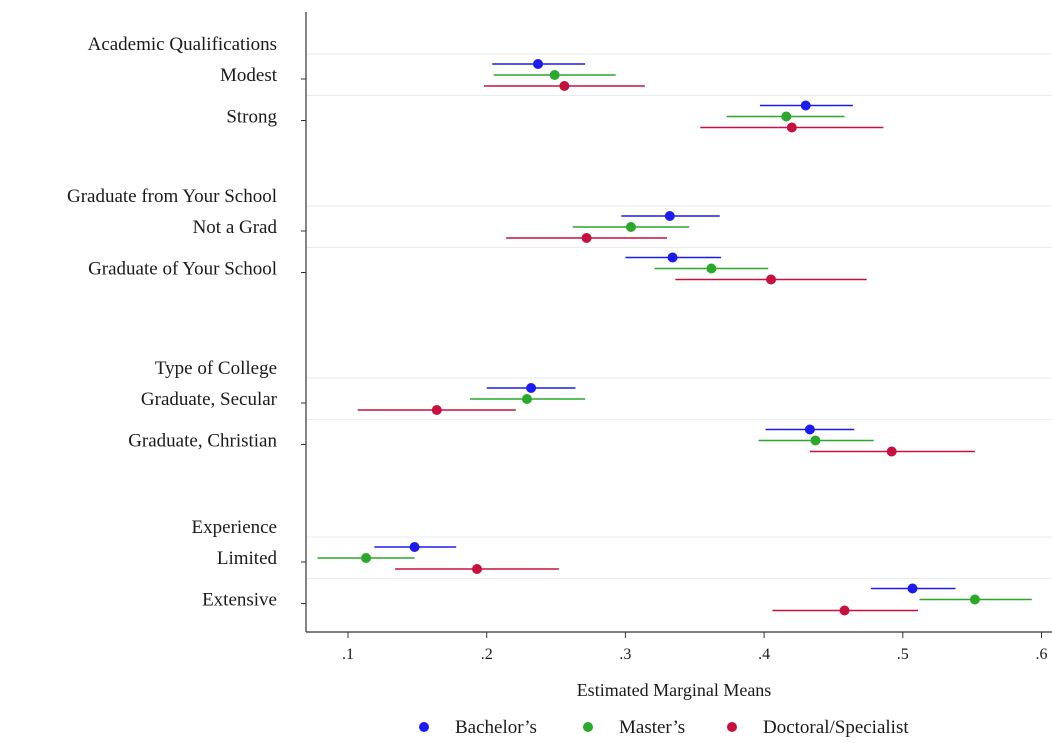 The height and width of the screenshot is (743, 1052). Describe the element at coordinates (234, 527) in the screenshot. I see `group-label: Experience` at that location.